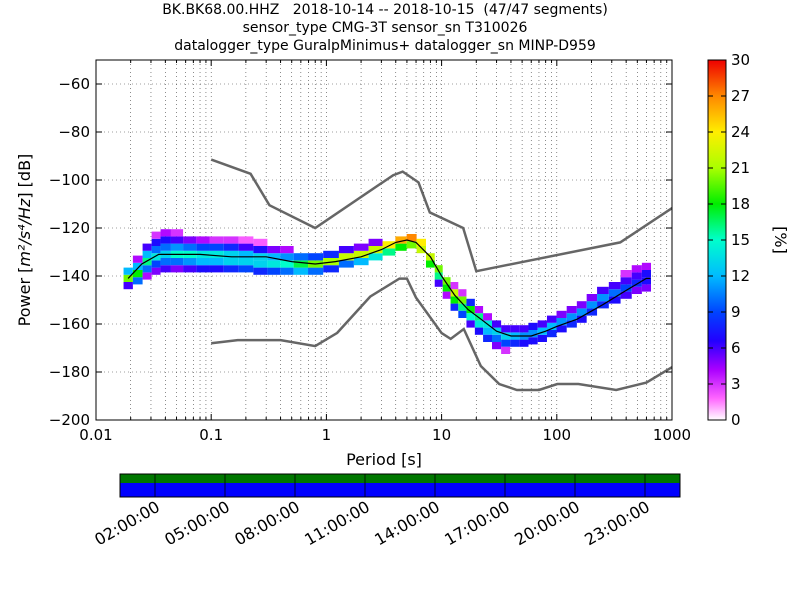 The width and height of the screenshot is (800, 600). What do you see at coordinates (384, 459) in the screenshot?
I see `x-axis-label: Period [s]` at bounding box center [384, 459].